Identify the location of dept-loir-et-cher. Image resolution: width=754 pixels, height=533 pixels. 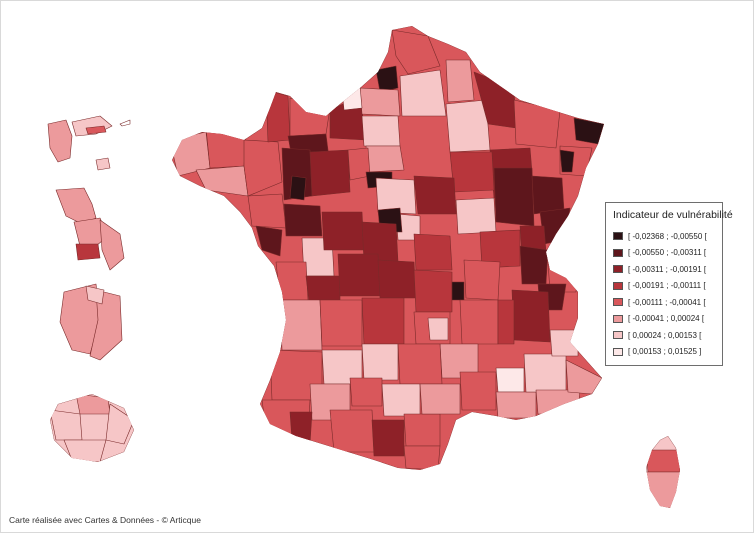
(396, 196).